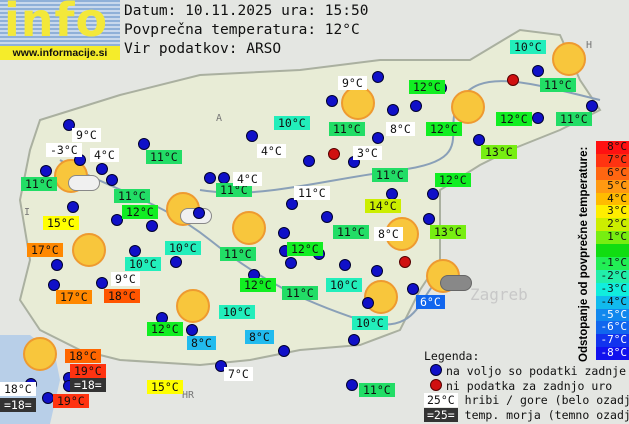  What do you see at coordinates (441, 415) in the screenshot?
I see `legend-sea-sample: =25=` at bounding box center [441, 415].